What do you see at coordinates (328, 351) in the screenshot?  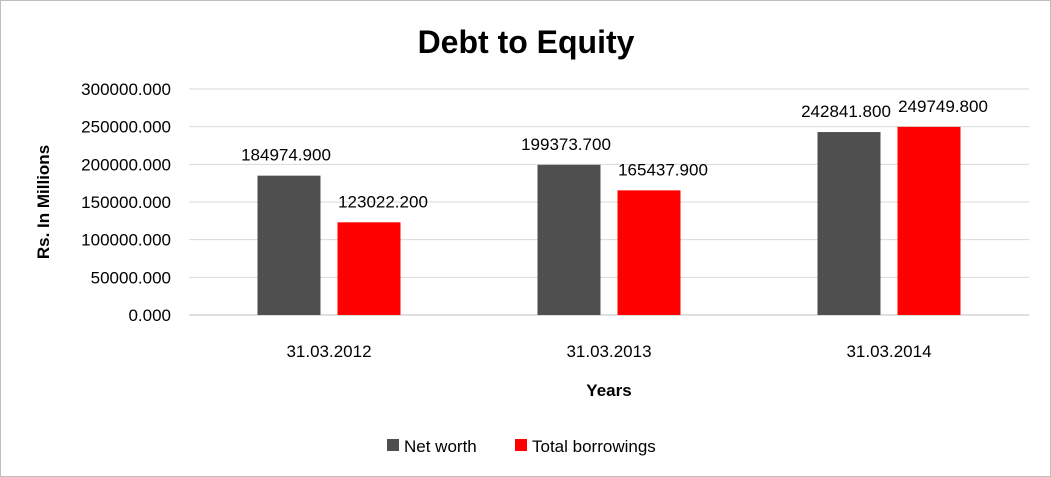 I see `x-tick-label: 31.03.2012` at bounding box center [328, 351].